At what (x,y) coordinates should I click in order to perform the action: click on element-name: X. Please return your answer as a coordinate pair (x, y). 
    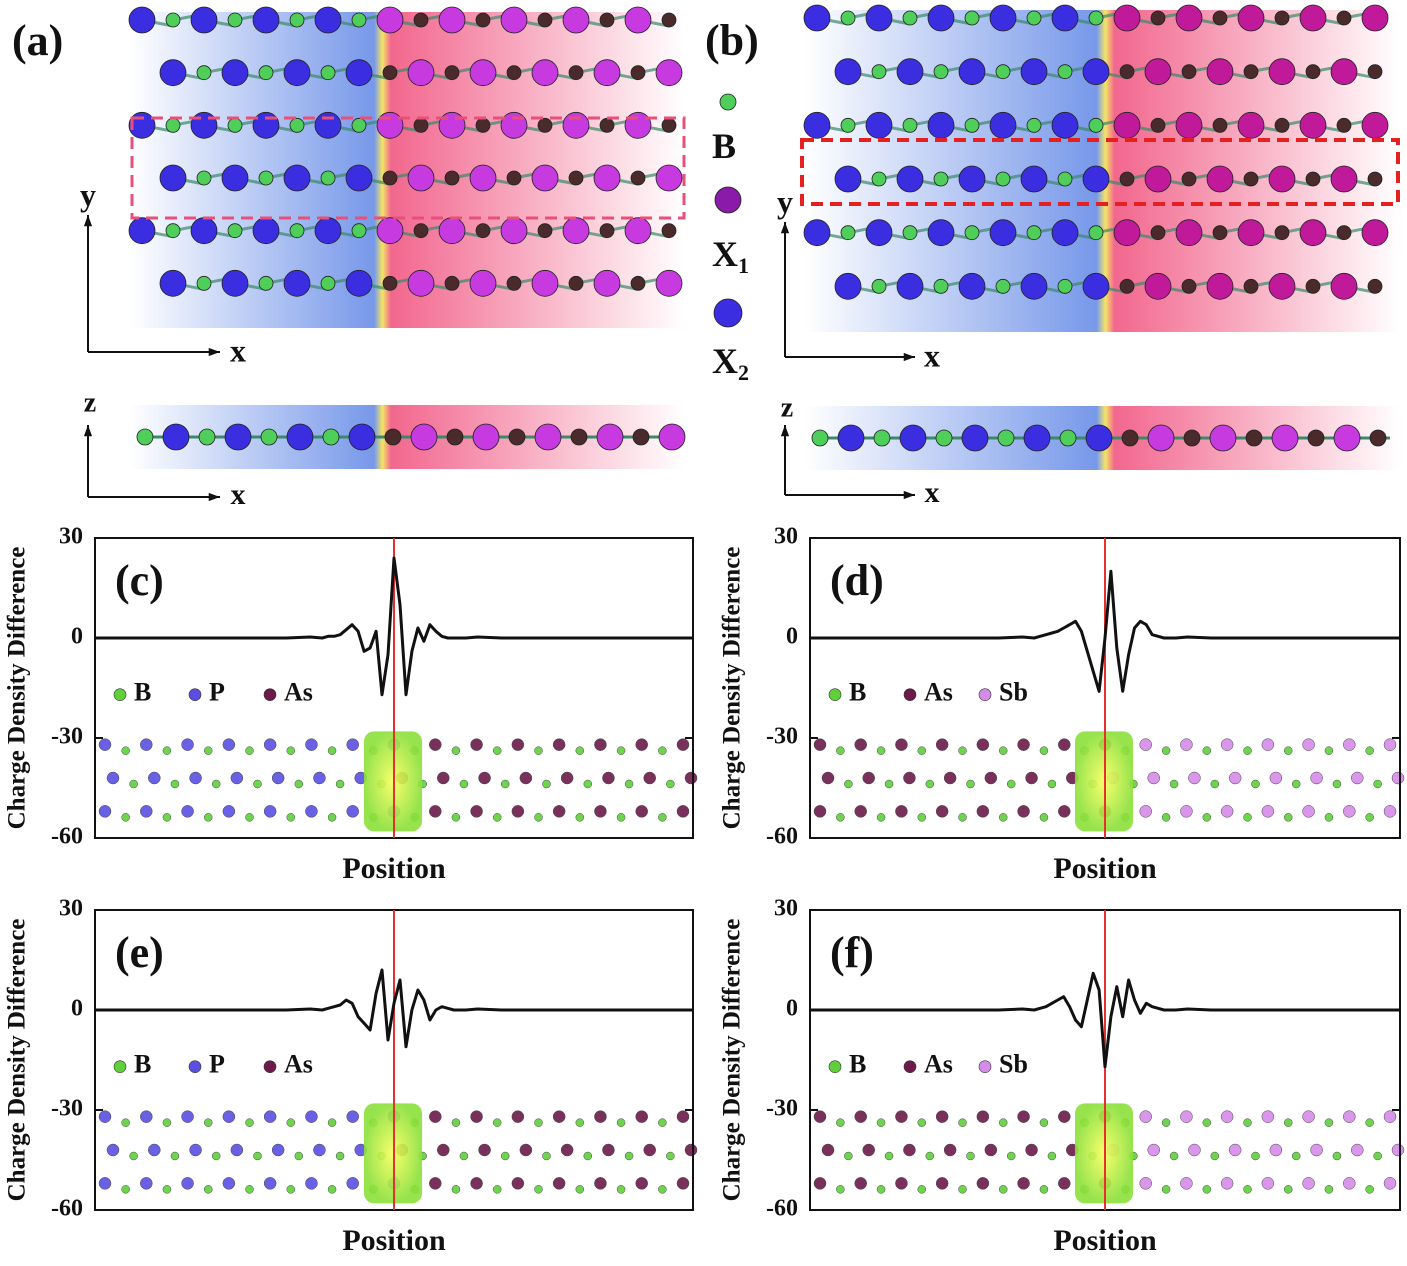
    Looking at the image, I should click on (725, 361).